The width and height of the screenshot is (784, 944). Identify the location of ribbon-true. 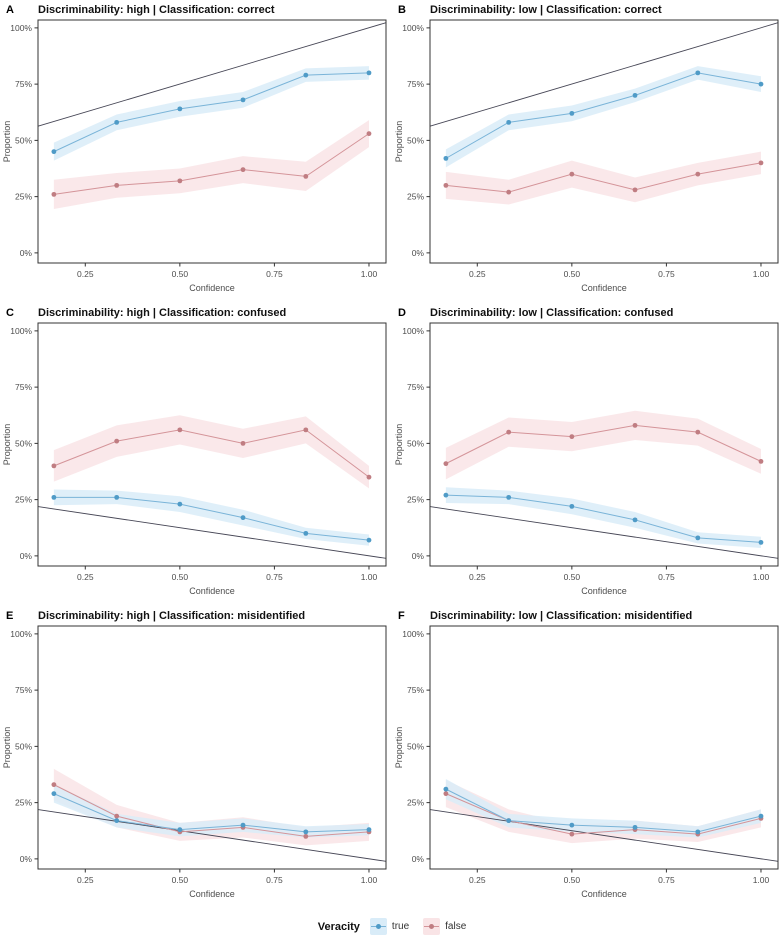
(603, 808).